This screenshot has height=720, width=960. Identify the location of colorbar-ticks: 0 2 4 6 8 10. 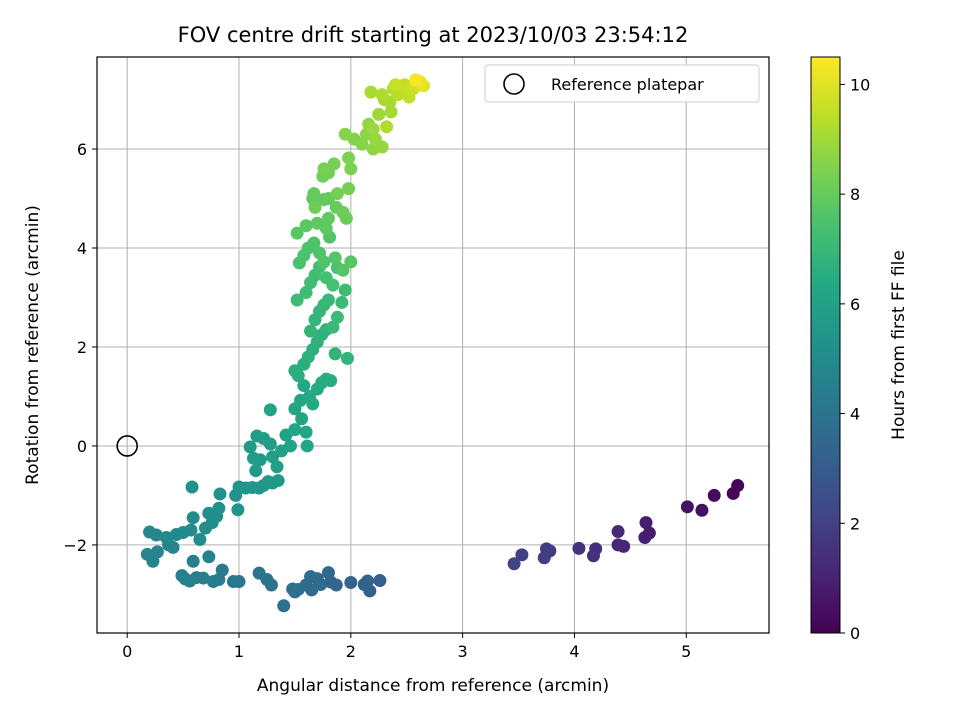
(855, 359).